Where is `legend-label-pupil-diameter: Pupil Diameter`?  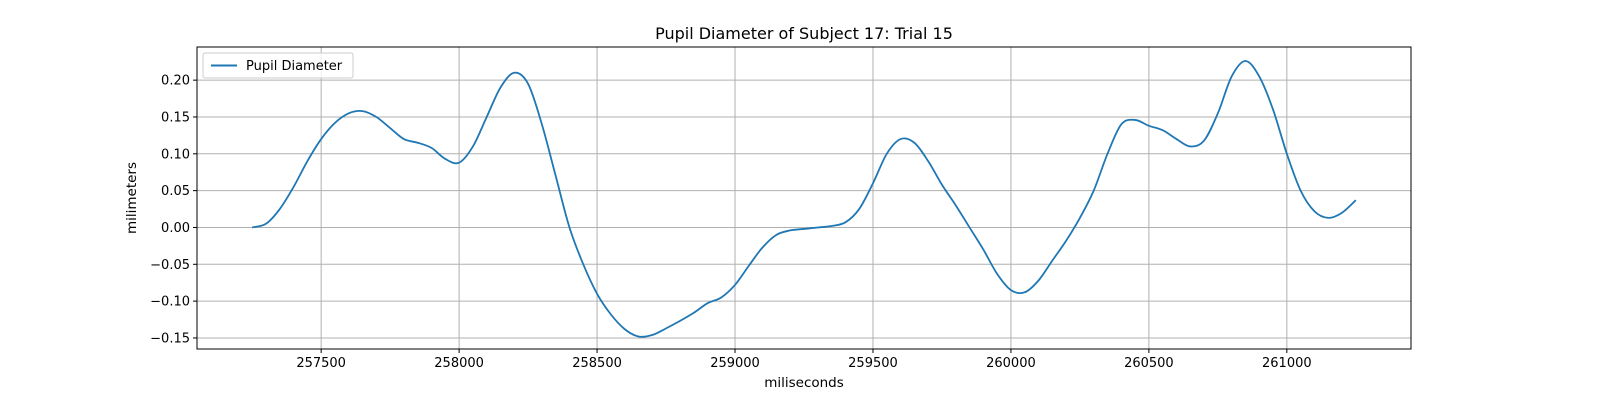
legend-label-pupil-diameter: Pupil Diameter is located at coordinates (294, 66).